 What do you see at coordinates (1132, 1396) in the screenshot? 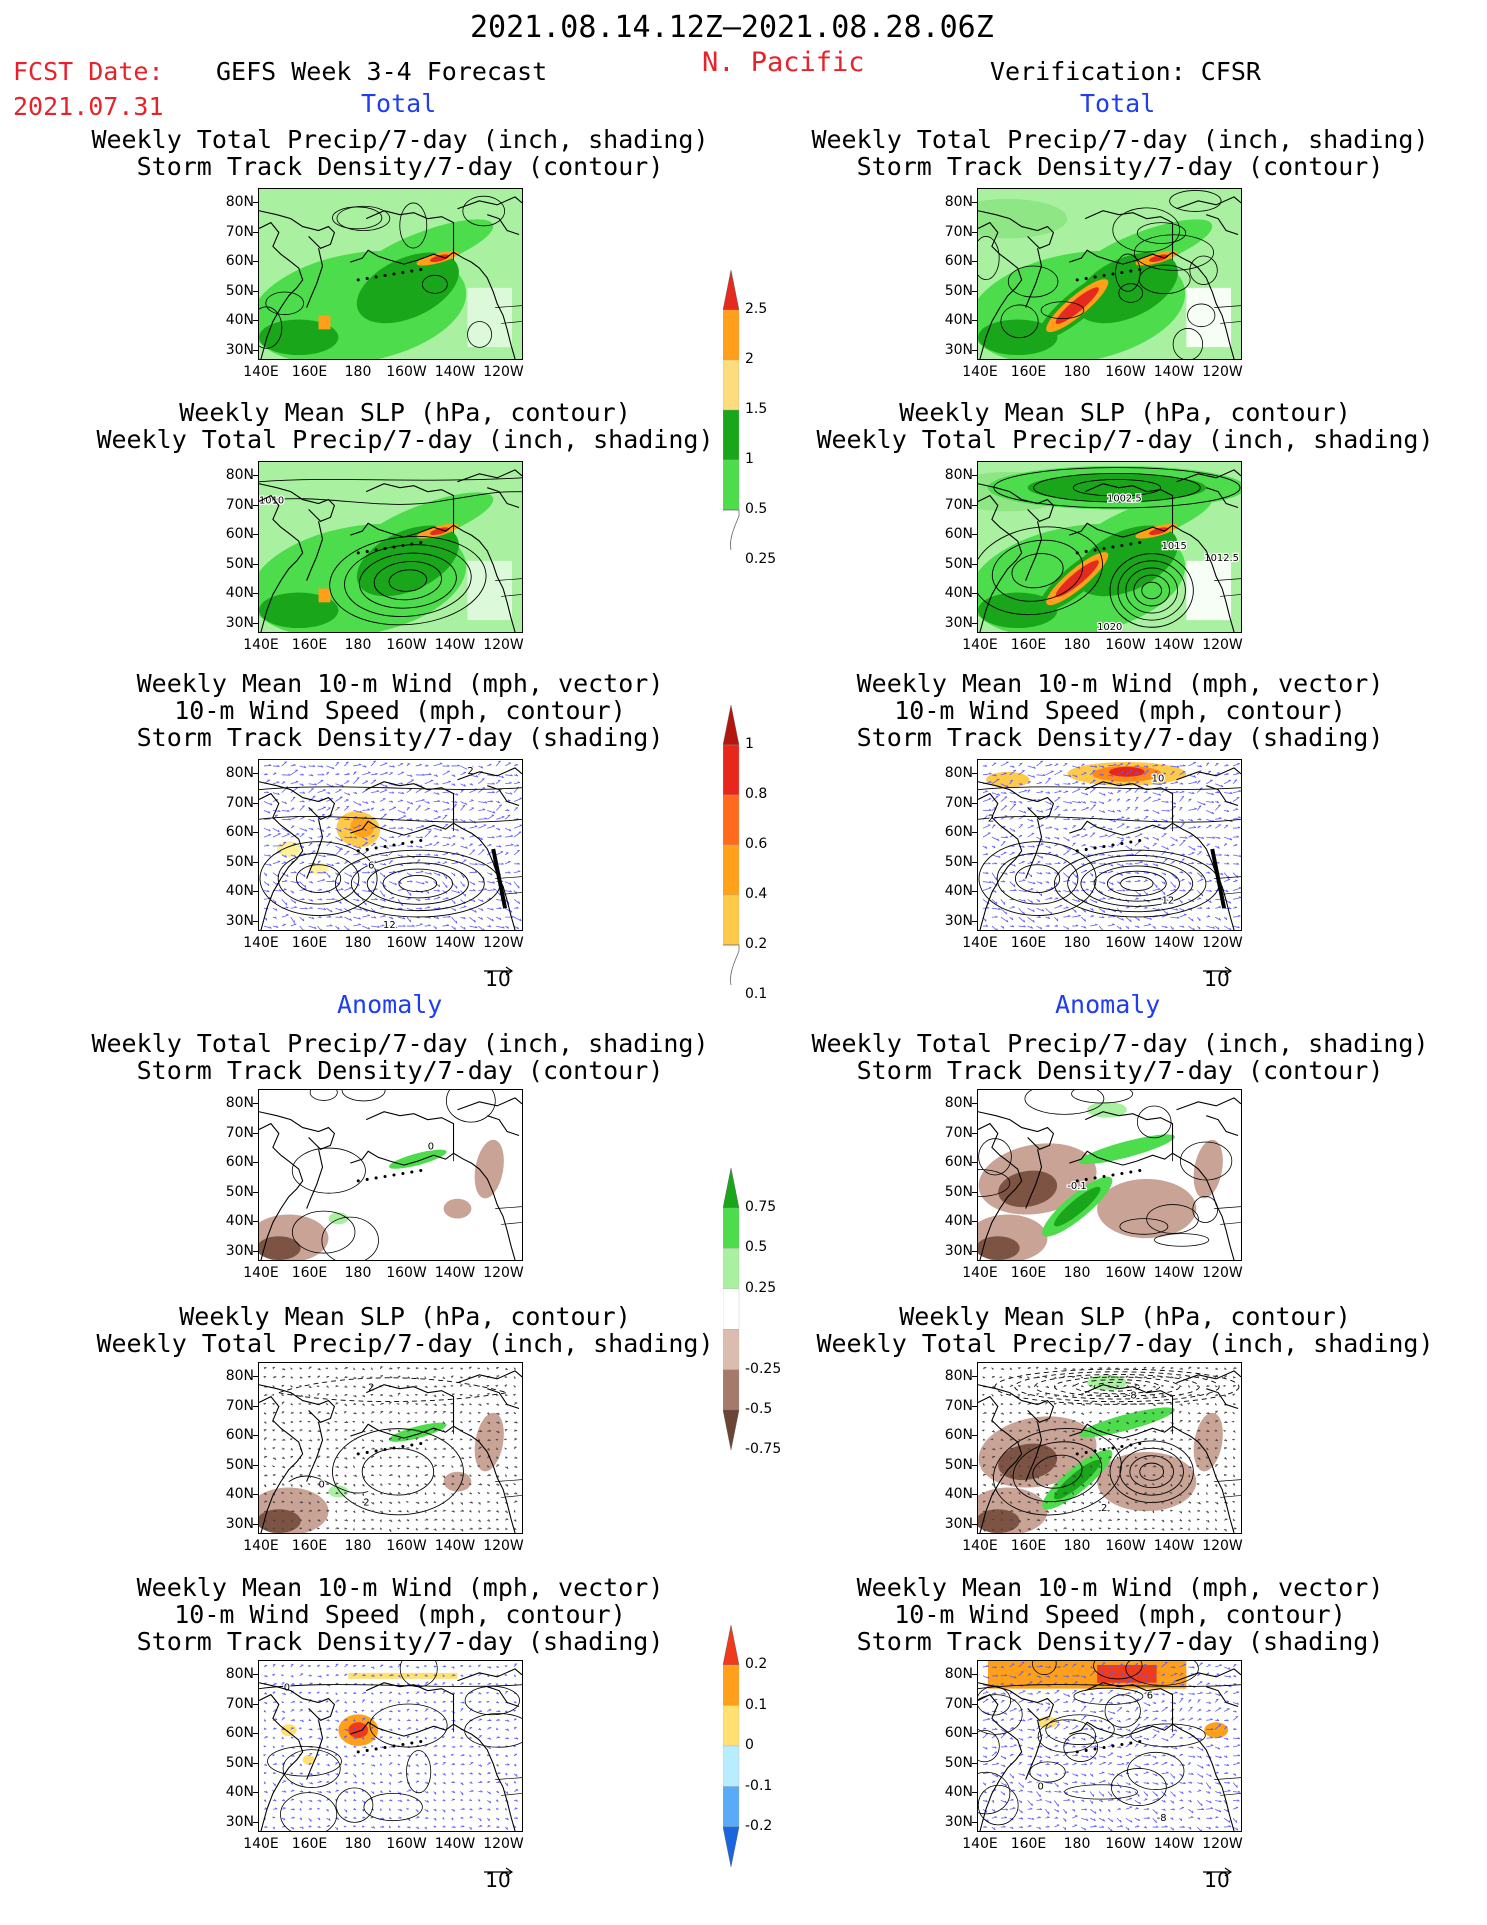
I see `contour-label: -8` at bounding box center [1132, 1396].